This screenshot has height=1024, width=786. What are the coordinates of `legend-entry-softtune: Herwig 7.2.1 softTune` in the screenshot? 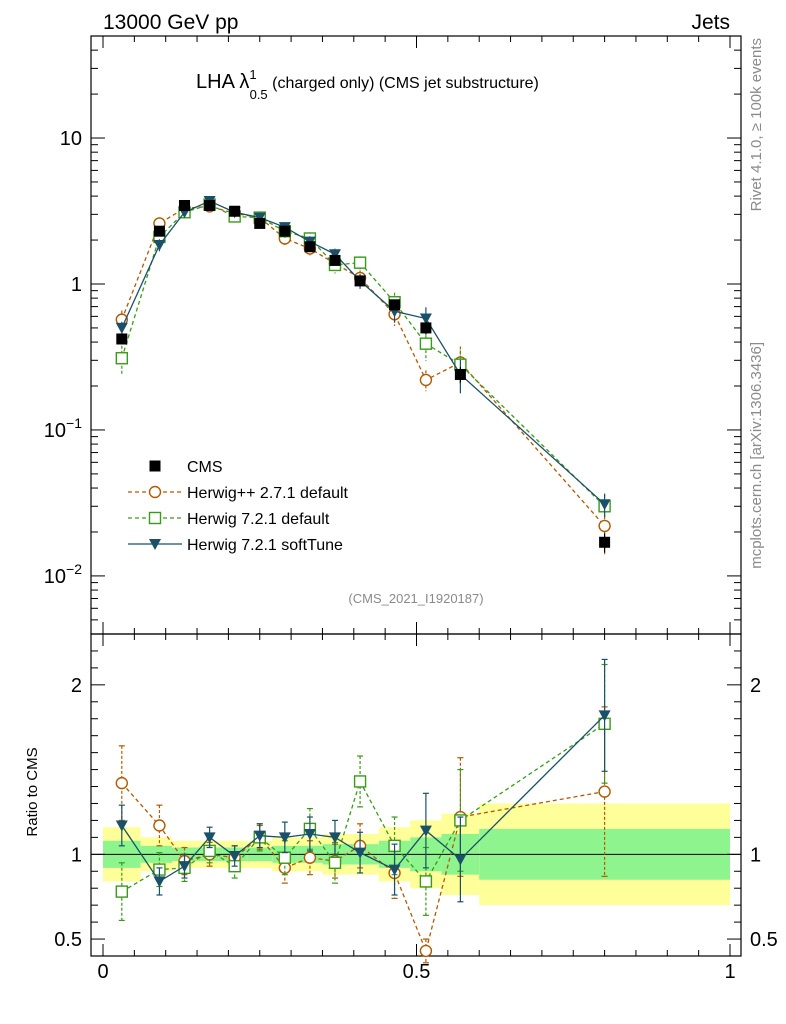 It's located at (235, 545).